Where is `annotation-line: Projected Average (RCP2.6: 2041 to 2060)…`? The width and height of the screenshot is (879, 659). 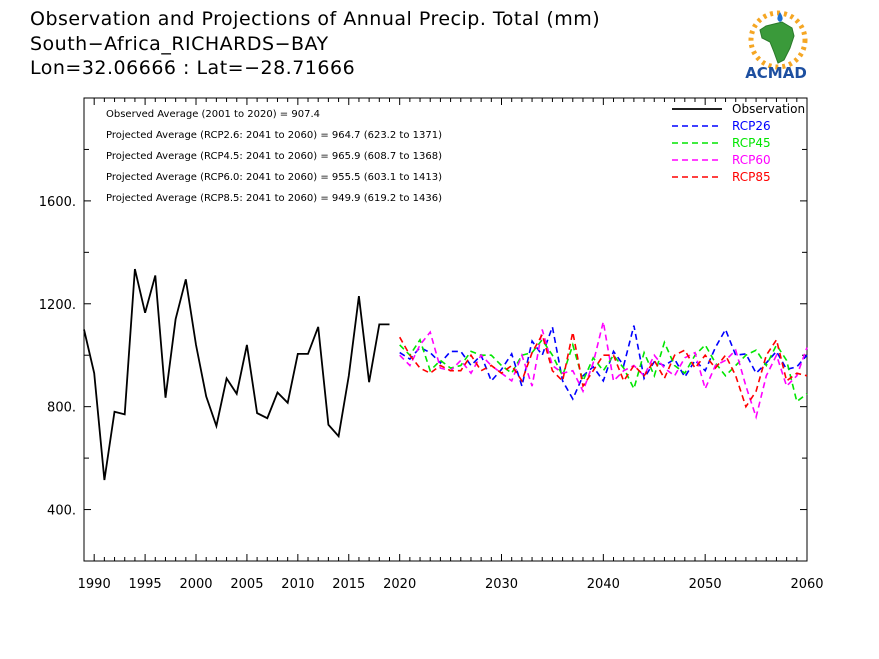 annotation-line: Projected Average (RCP2.6: 2041 to 2060)… is located at coordinates (274, 135).